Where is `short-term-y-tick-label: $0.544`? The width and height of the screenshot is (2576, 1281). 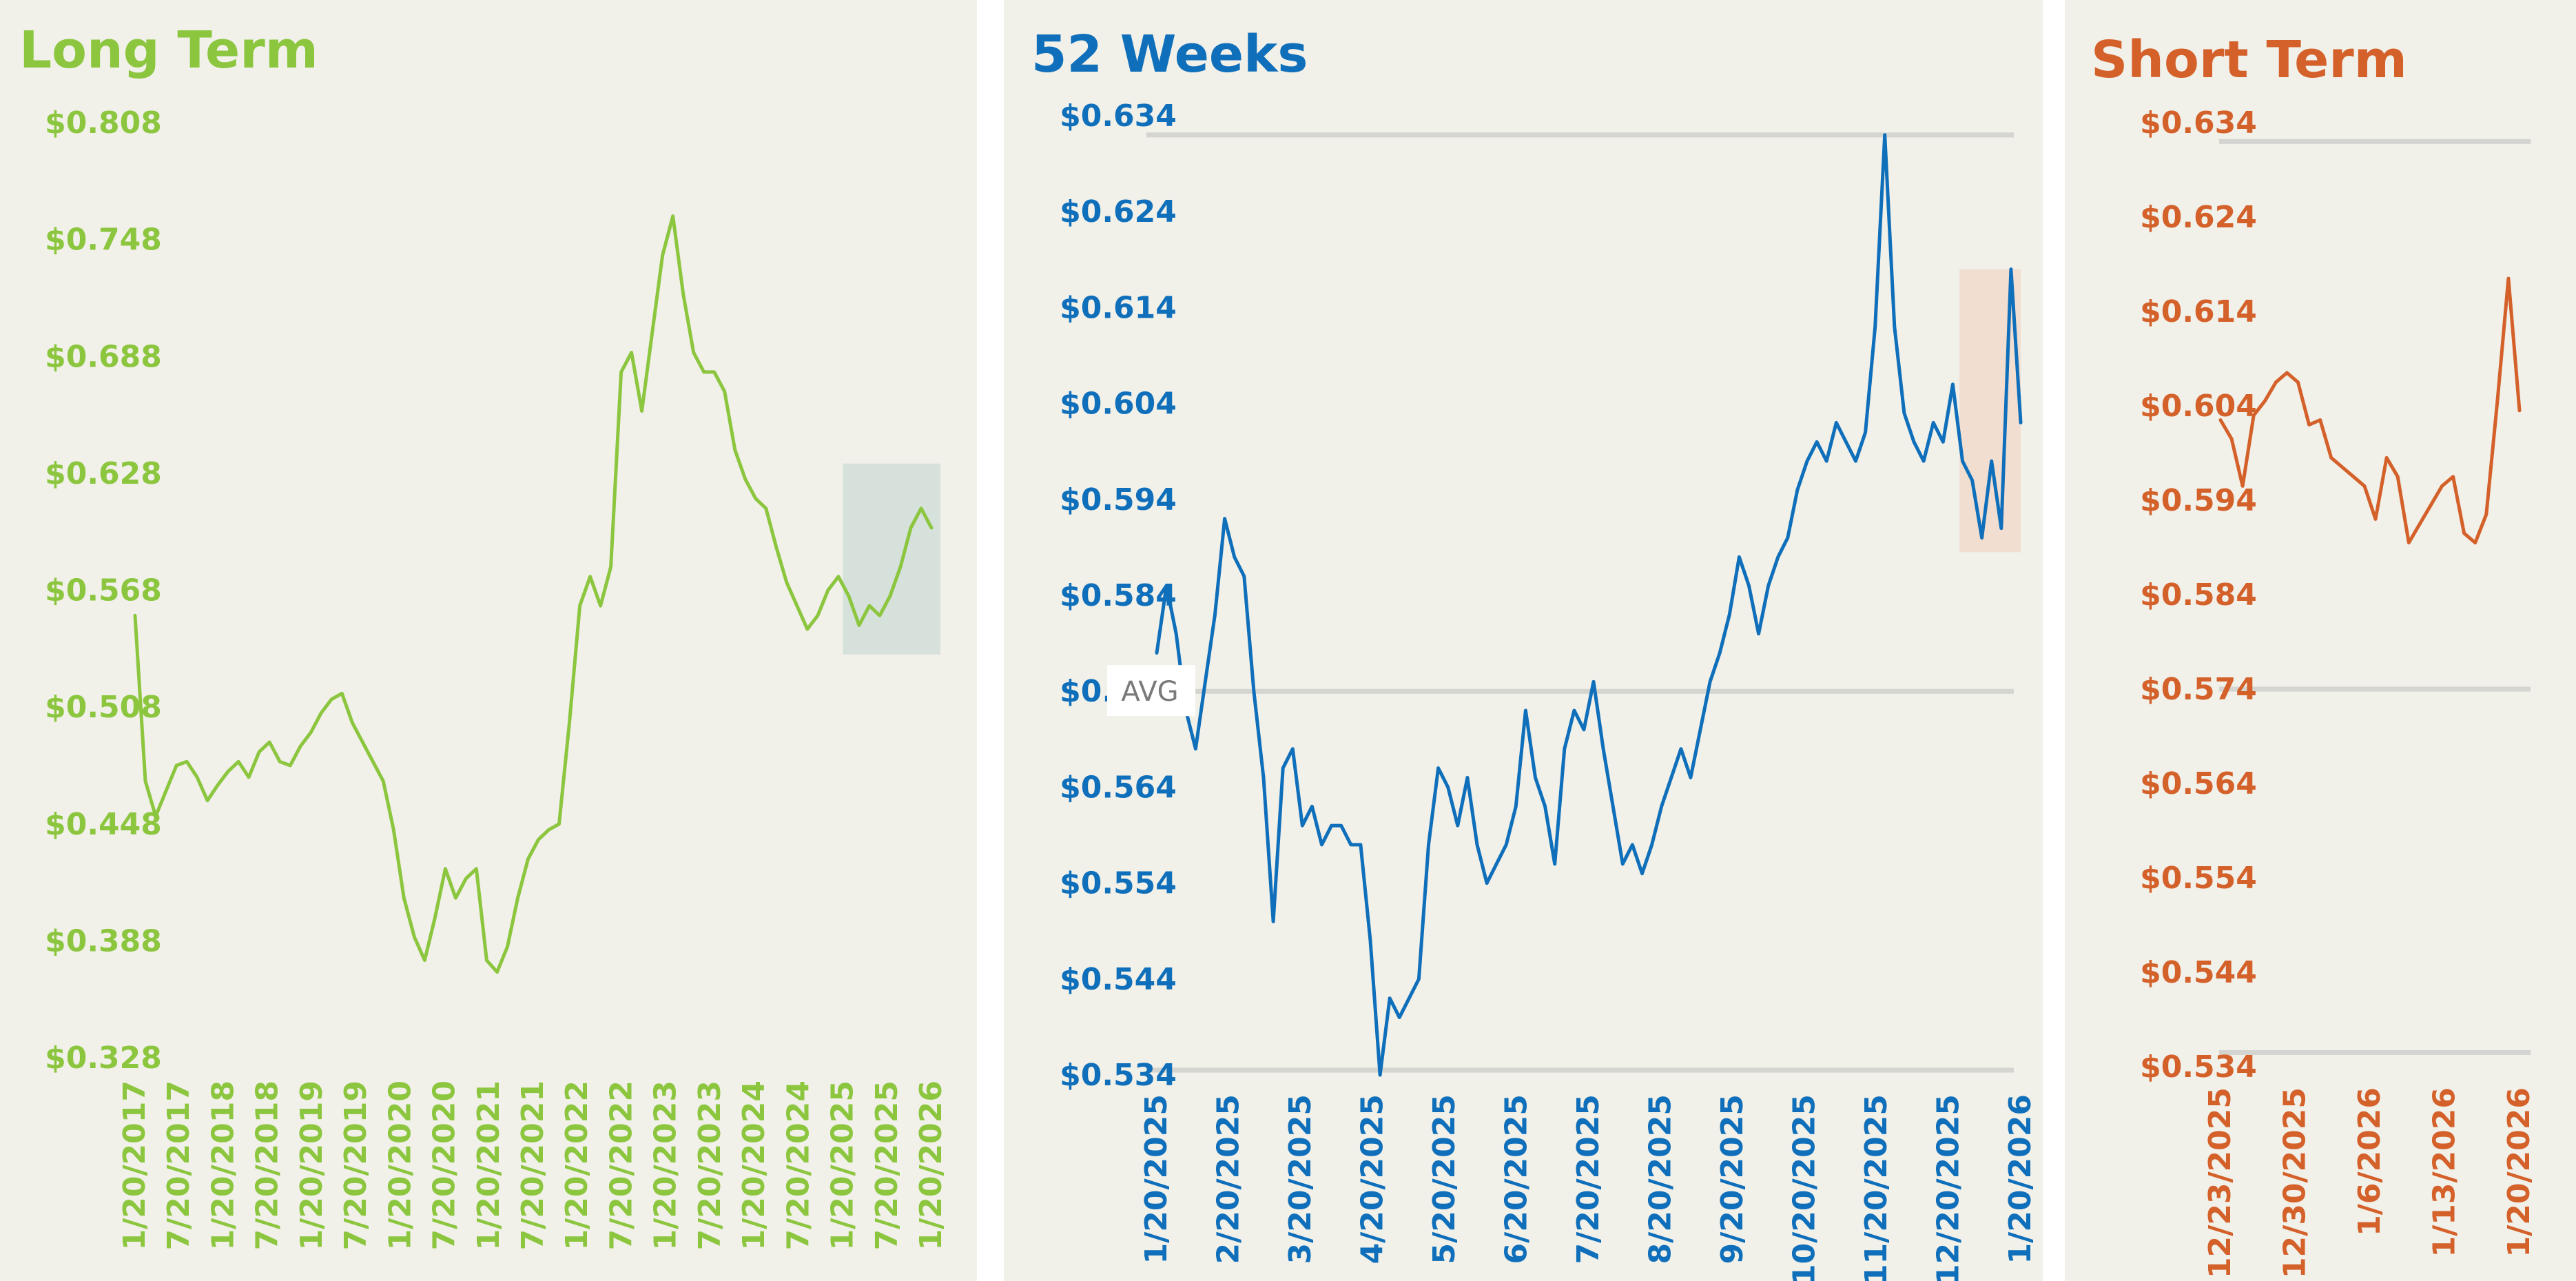 short-term-y-tick-label: $0.544 is located at coordinates (2198, 973).